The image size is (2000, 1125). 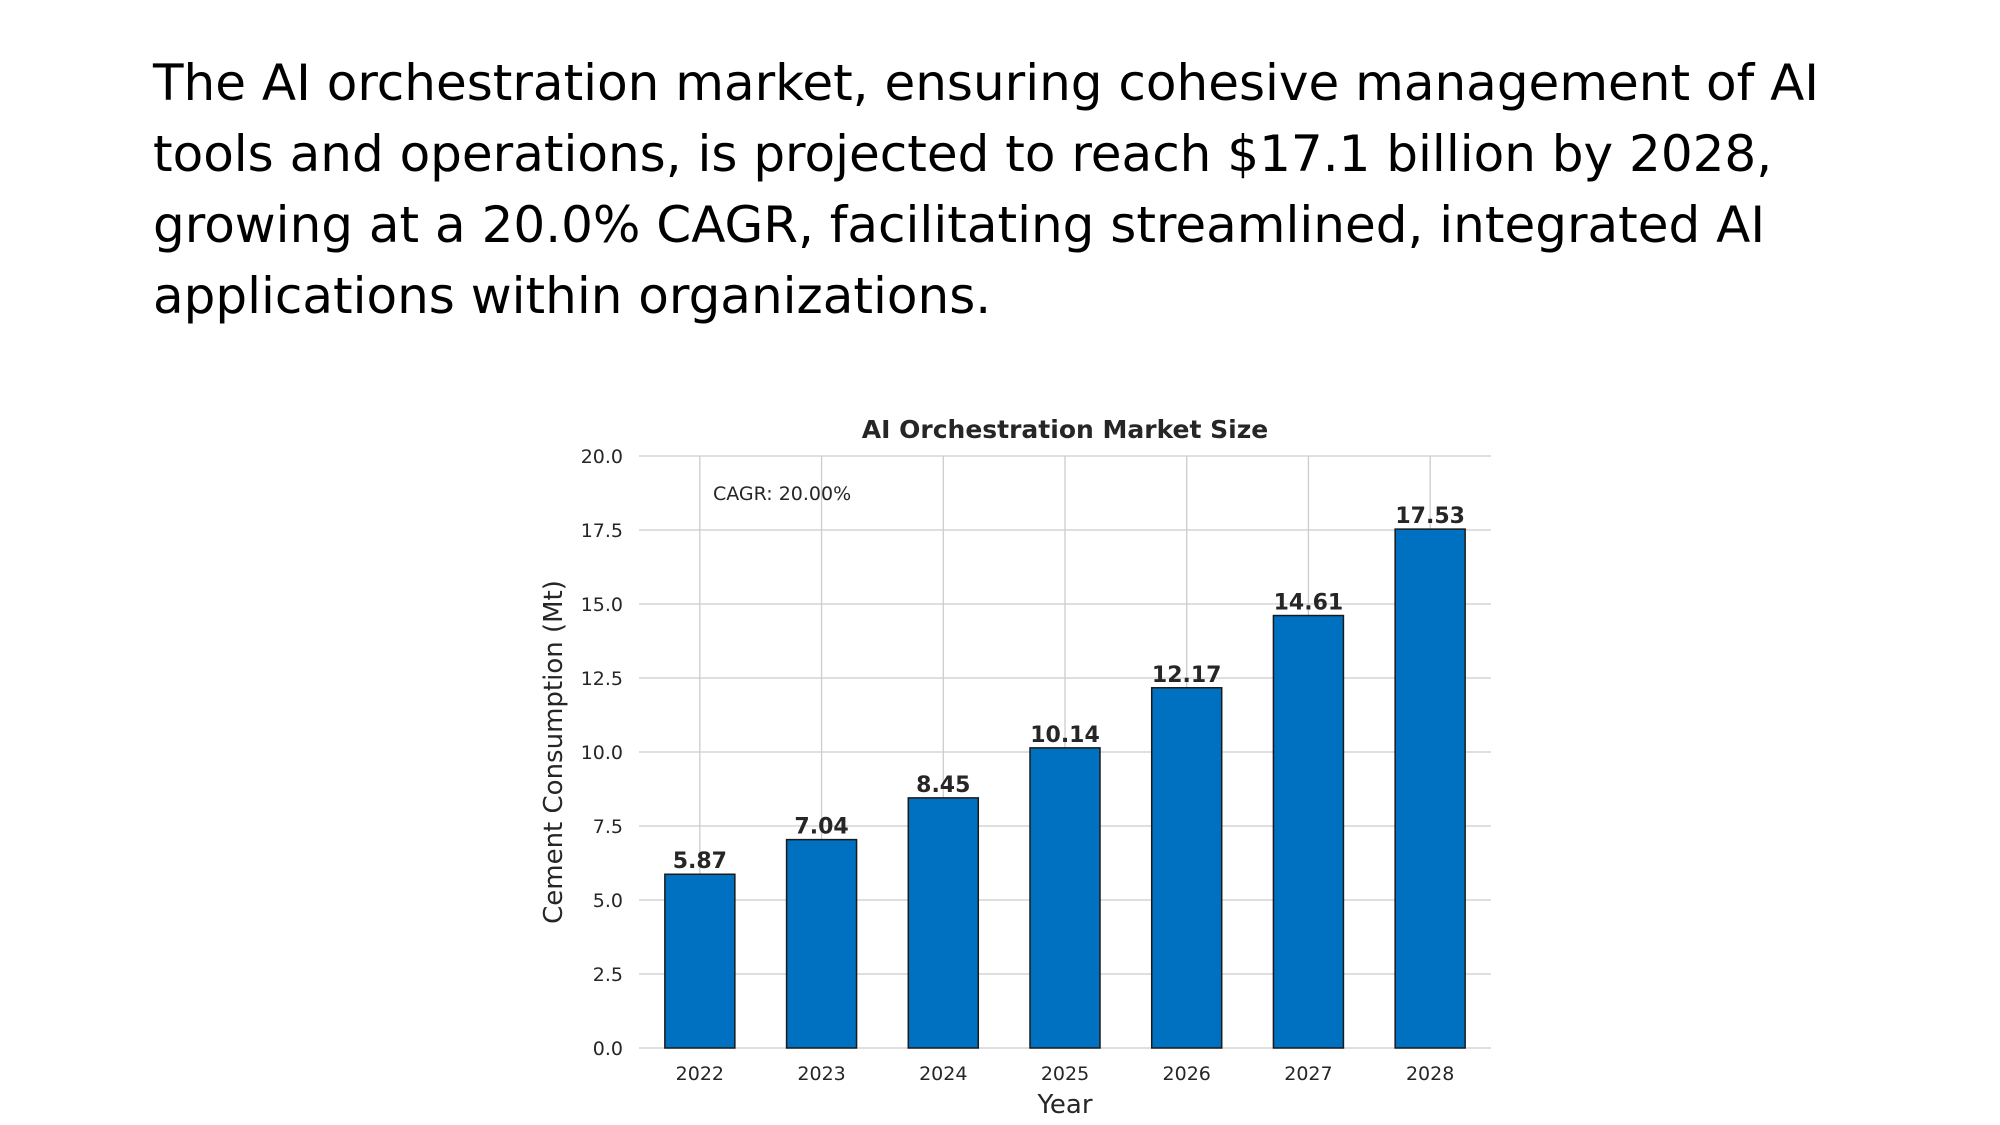 What do you see at coordinates (1065, 898) in the screenshot?
I see `bar-2025` at bounding box center [1065, 898].